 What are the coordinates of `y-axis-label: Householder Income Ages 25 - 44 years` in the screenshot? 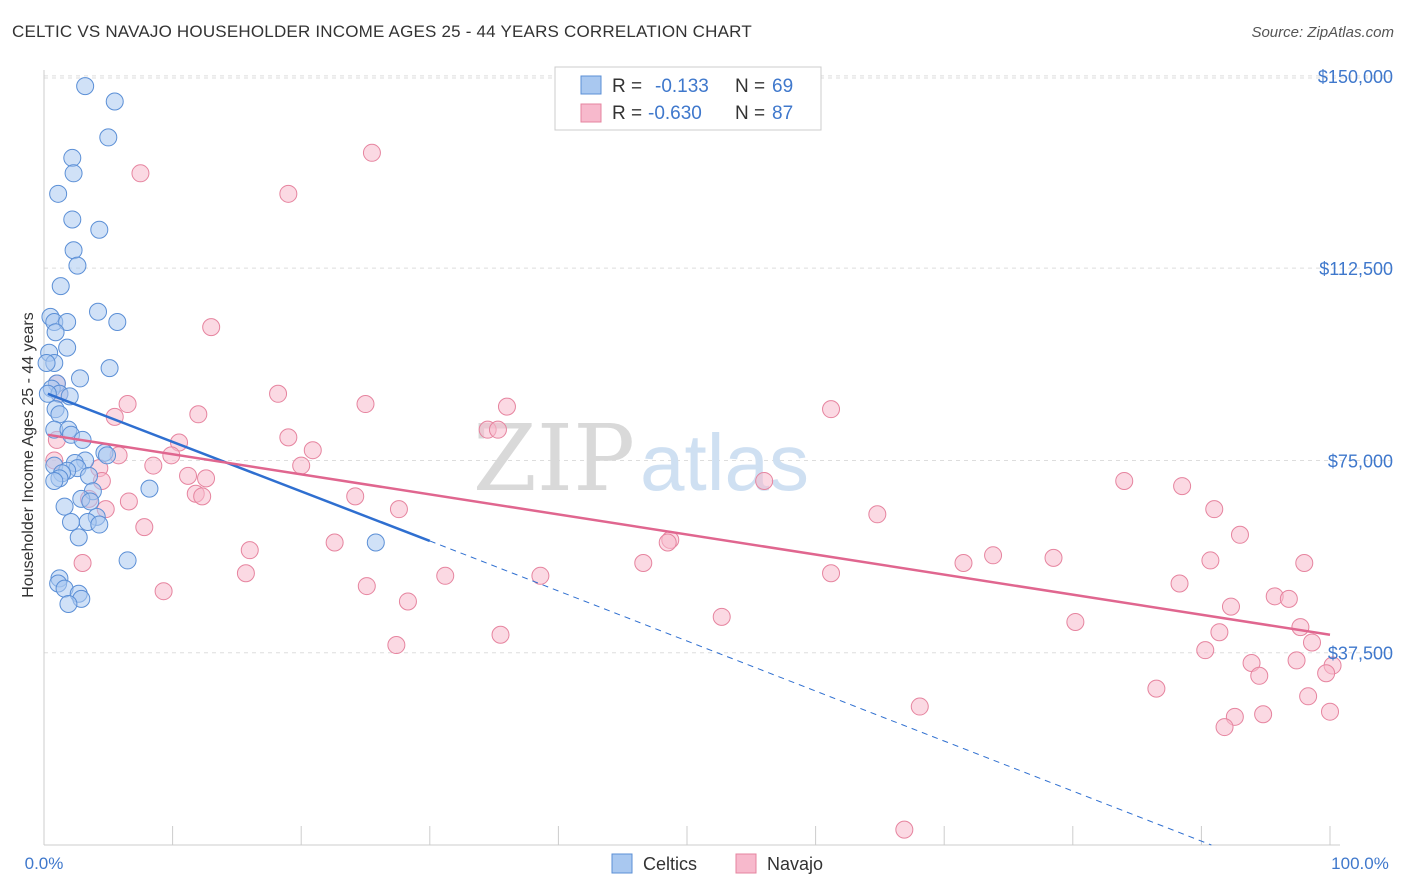 It's located at (28, 455).